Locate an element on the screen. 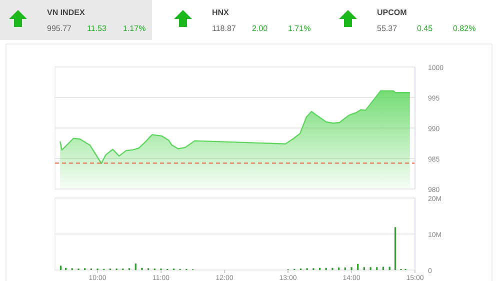 This screenshot has height=281, width=500. text: 0.82% is located at coordinates (464, 28).